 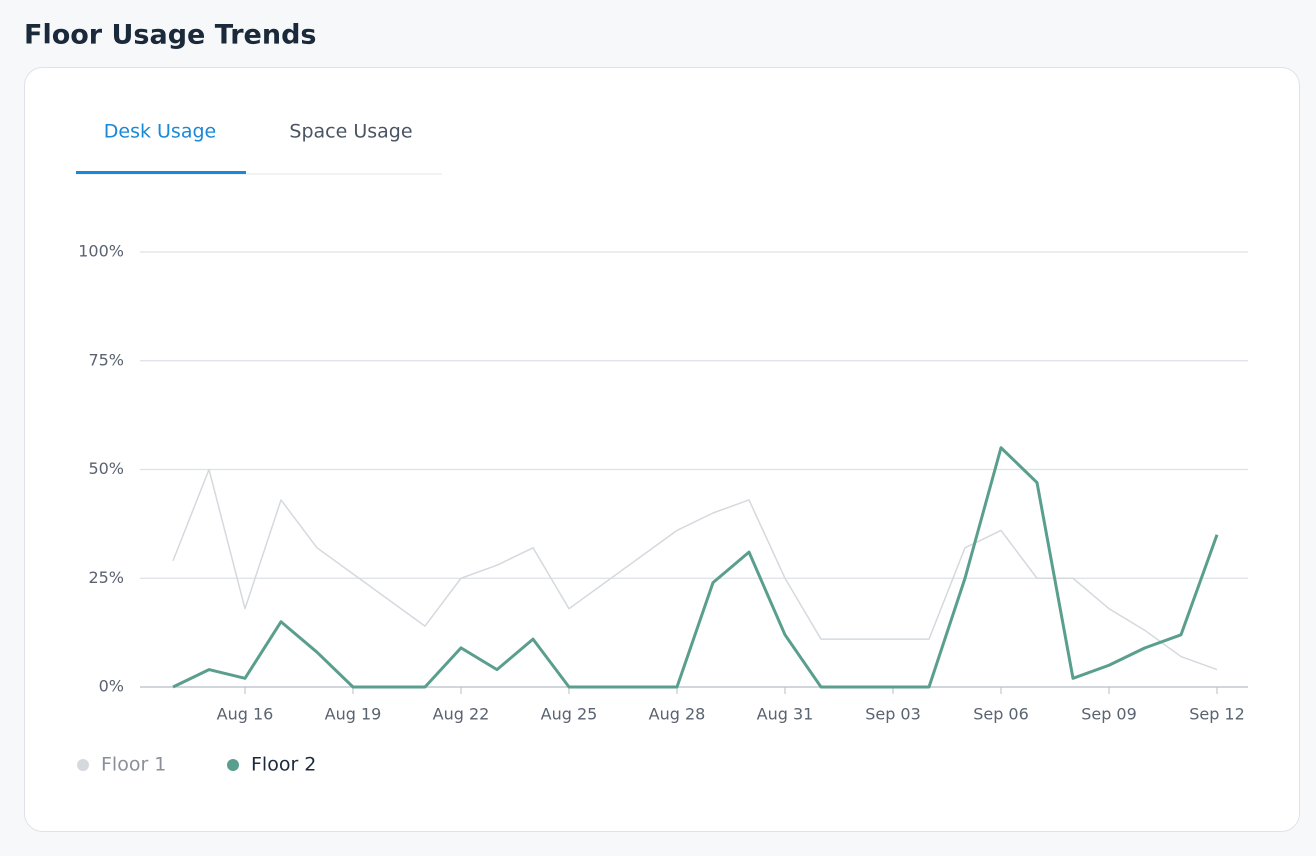 I want to click on x-tick-label: Aug 25, so click(x=569, y=714).